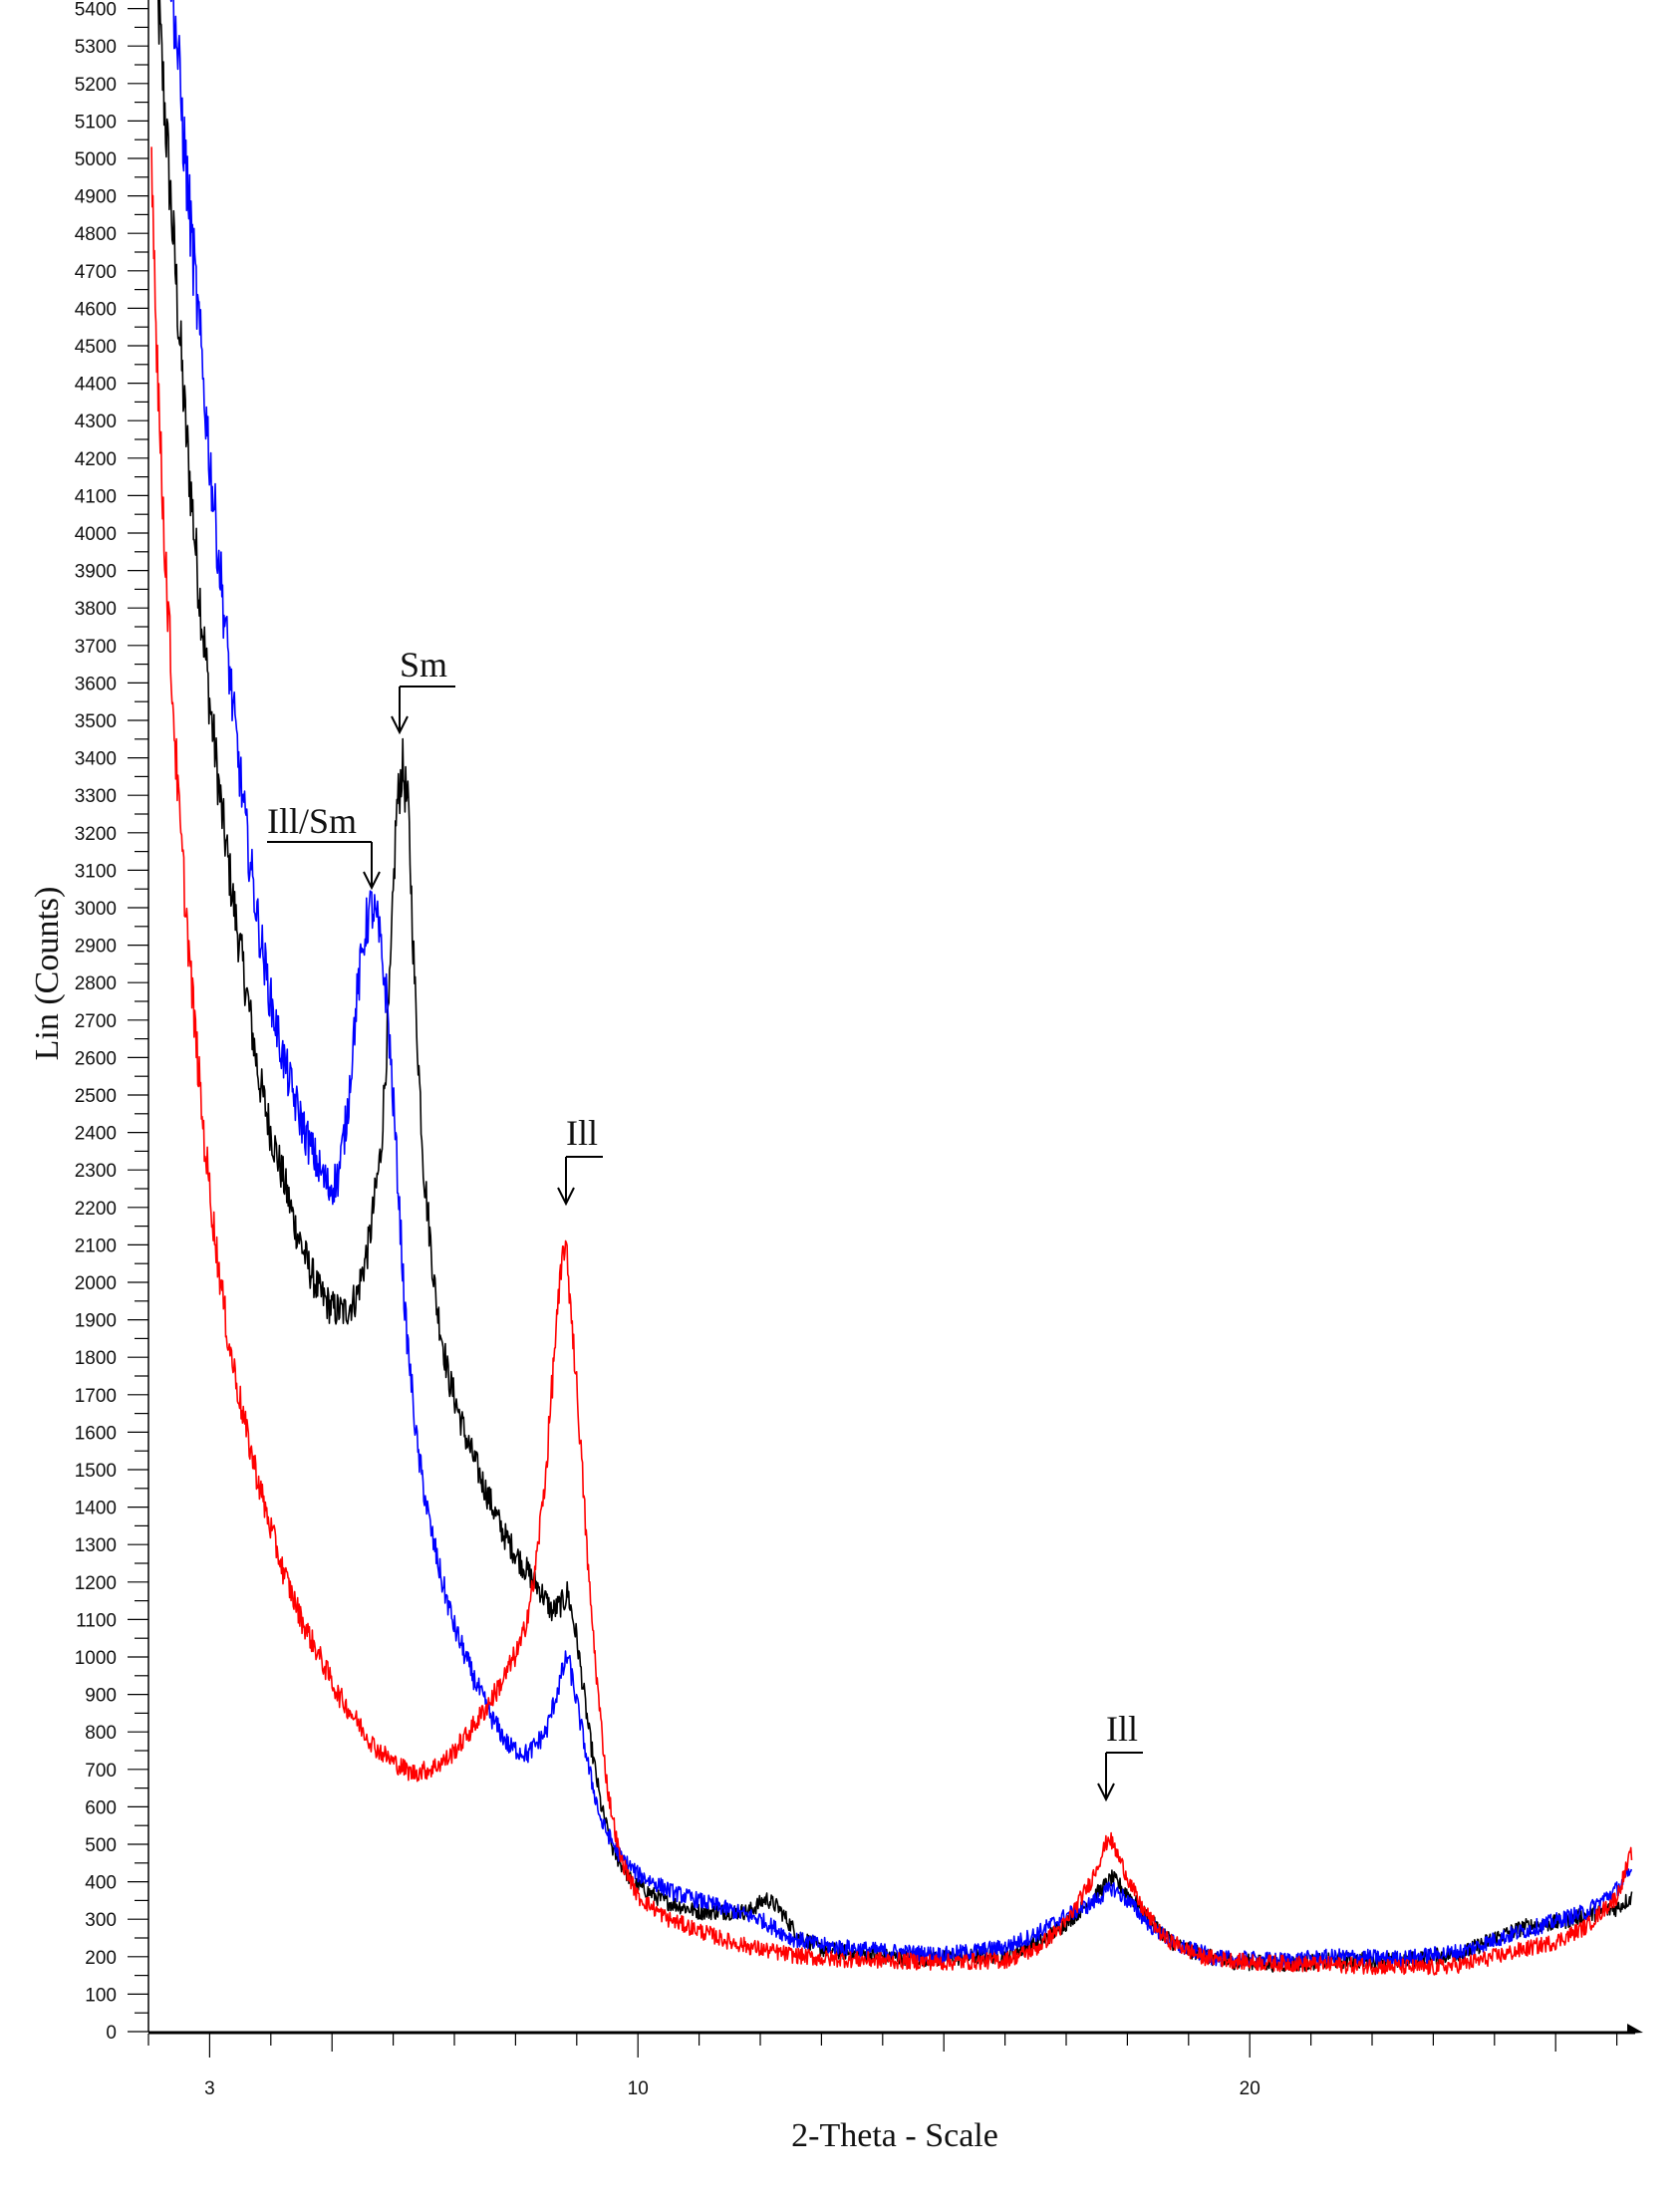 Image resolution: width=1680 pixels, height=2199 pixels. Describe the element at coordinates (423, 665) in the screenshot. I see `annotation-label: Sm` at that location.